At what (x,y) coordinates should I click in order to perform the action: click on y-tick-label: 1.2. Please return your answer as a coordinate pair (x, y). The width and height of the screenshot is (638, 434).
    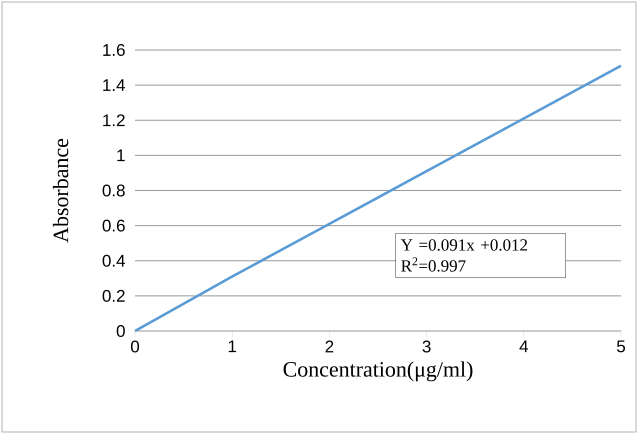
    Looking at the image, I should click on (114, 120).